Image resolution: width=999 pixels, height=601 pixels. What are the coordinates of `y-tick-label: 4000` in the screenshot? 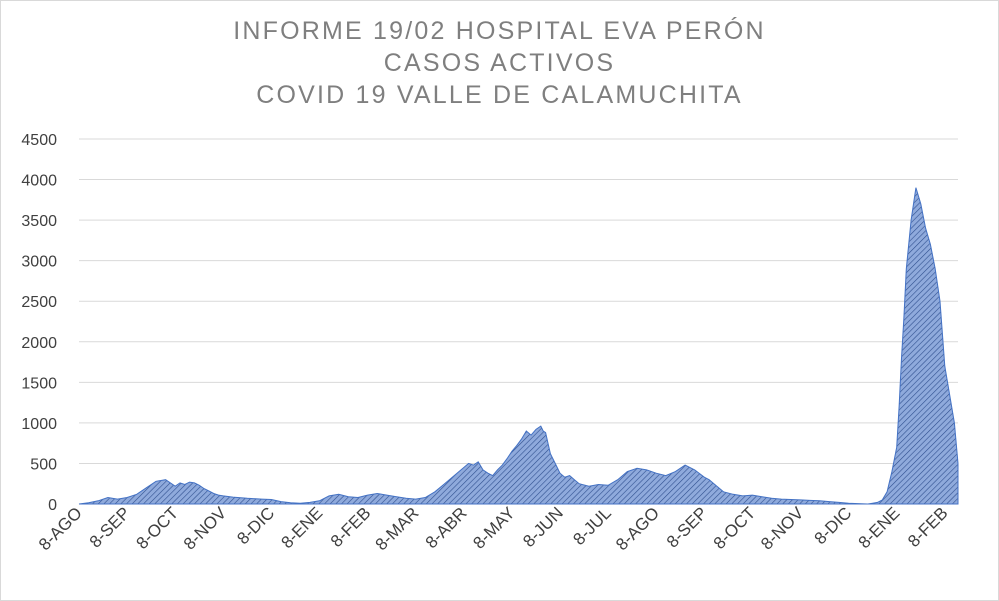 It's located at (39, 181).